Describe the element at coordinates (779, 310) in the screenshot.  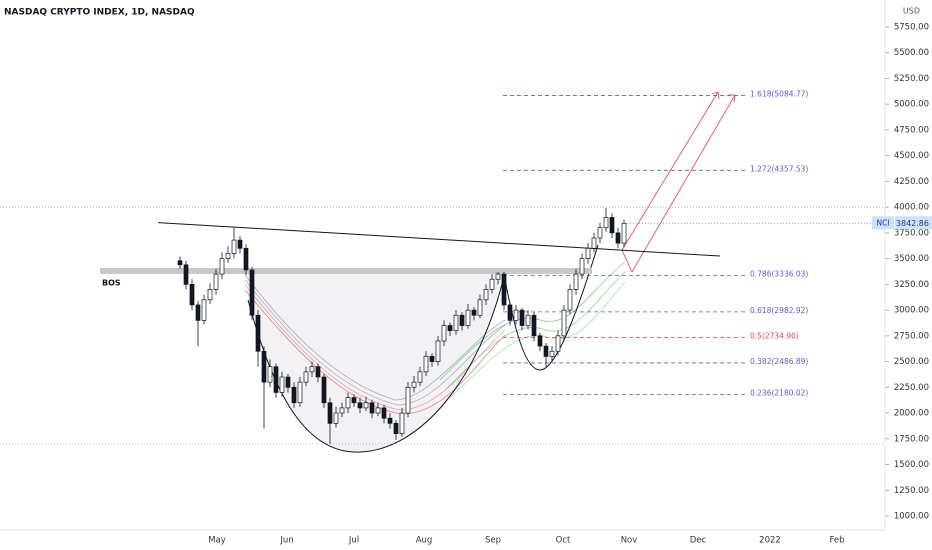
I see `fib-label: 0.618(2982.92)` at that location.